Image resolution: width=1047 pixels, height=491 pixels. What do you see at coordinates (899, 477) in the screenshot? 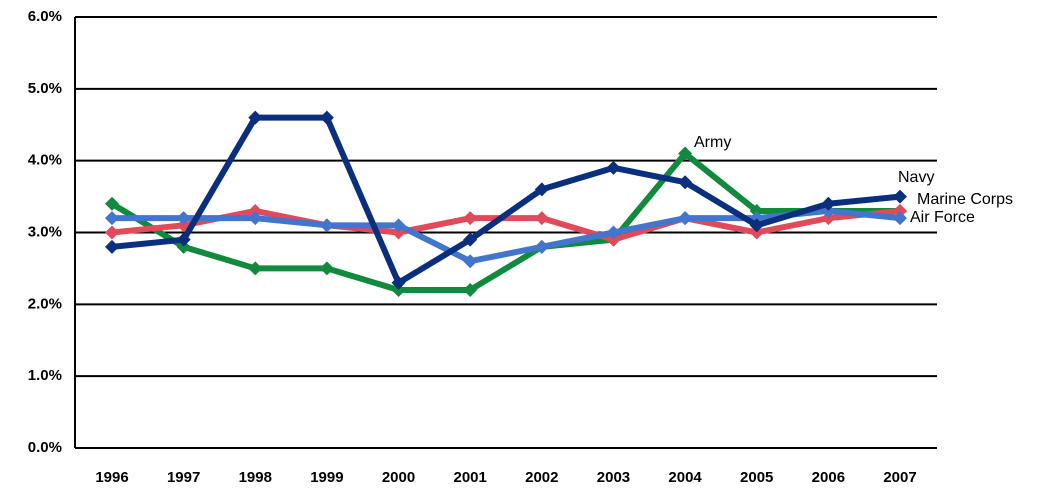
I see `x-tick-label: 2007` at bounding box center [899, 477].